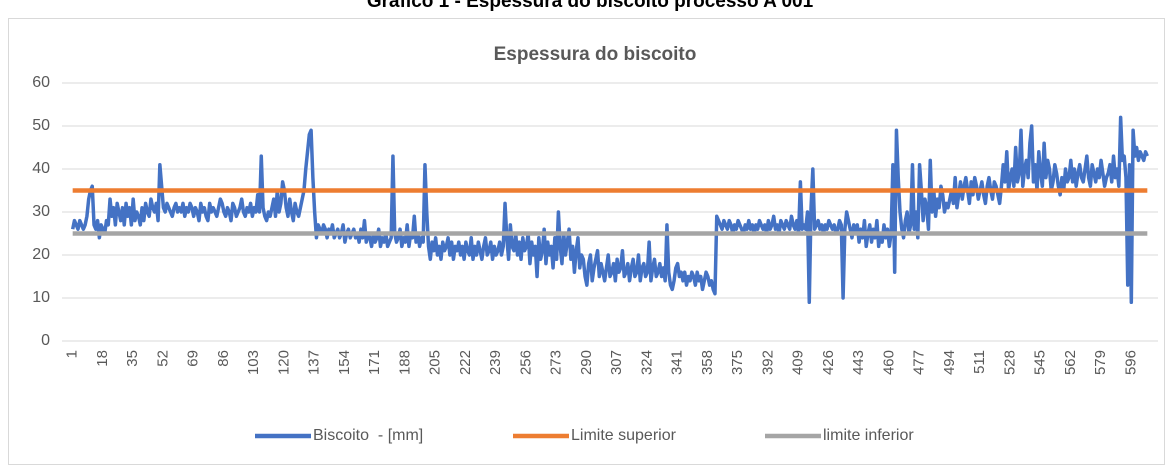 This screenshot has height=468, width=1173. Describe the element at coordinates (41, 211) in the screenshot. I see `y-tick-label: 30` at that location.